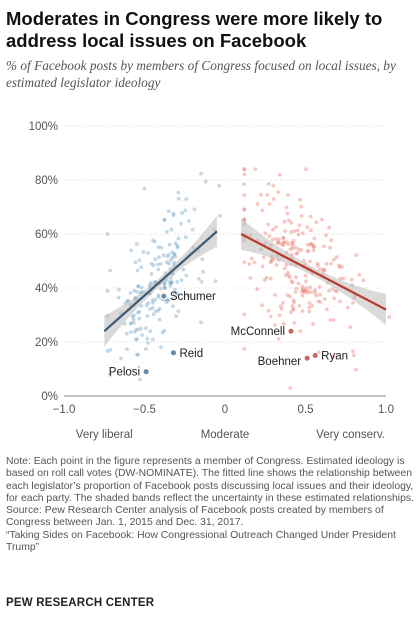 This screenshot has width=420, height=630. What do you see at coordinates (258, 332) in the screenshot?
I see `member-label: McConnell` at bounding box center [258, 332].